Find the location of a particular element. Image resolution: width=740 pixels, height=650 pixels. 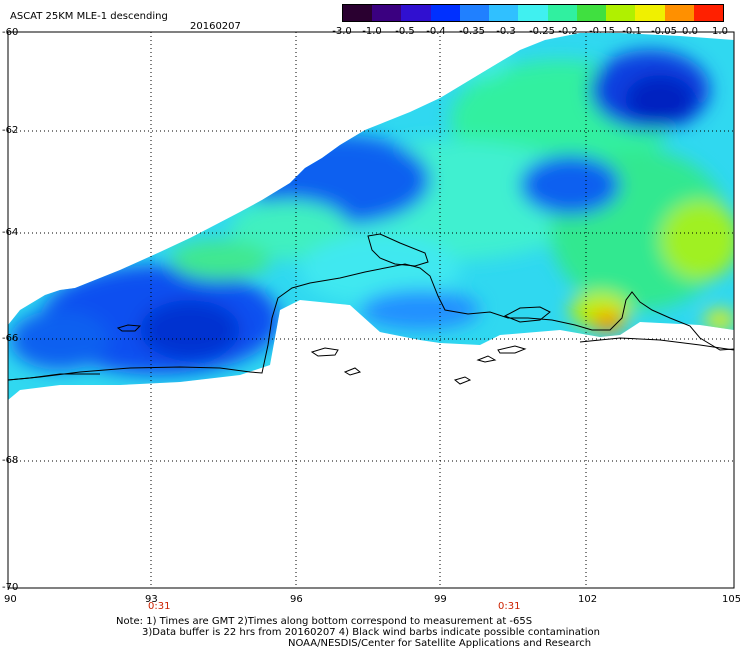

lat-label: -66 is located at coordinates (10, 338).